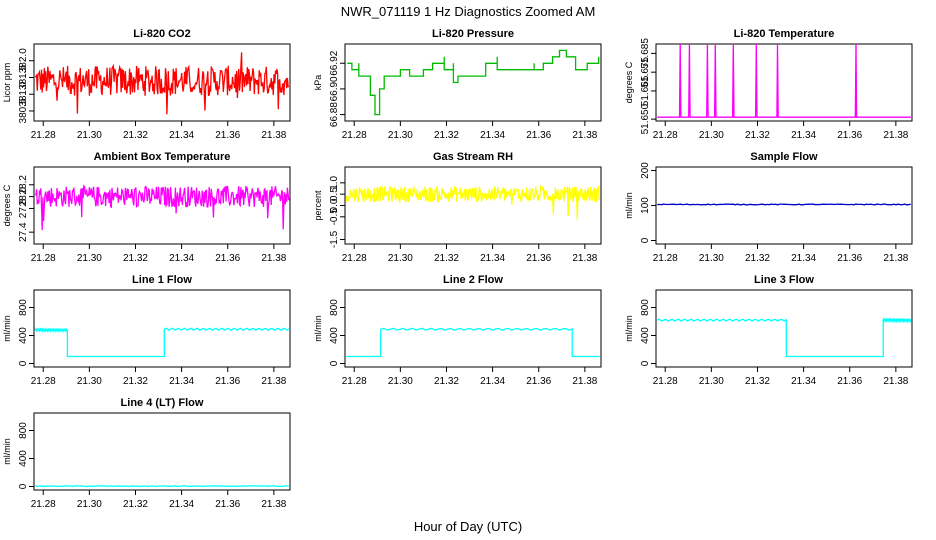 The image size is (936, 540). Describe the element at coordinates (473, 280) in the screenshot. I see `panel-title: Line 2 Flow` at that location.